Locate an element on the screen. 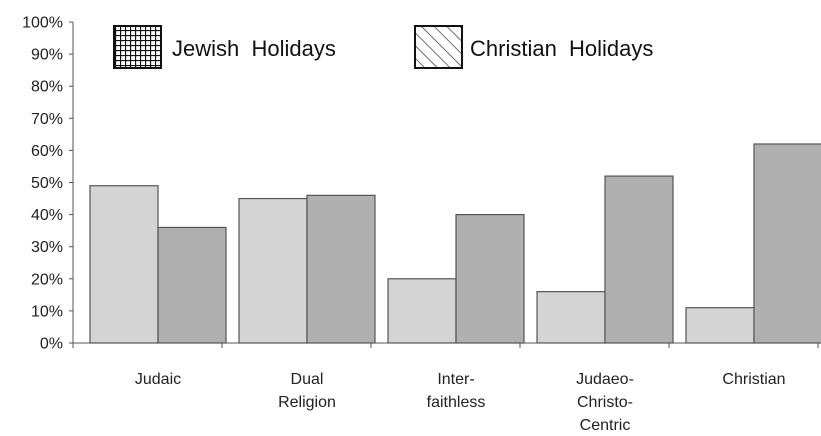 The height and width of the screenshot is (436, 821). y-tick-label: 60% is located at coordinates (47, 151).